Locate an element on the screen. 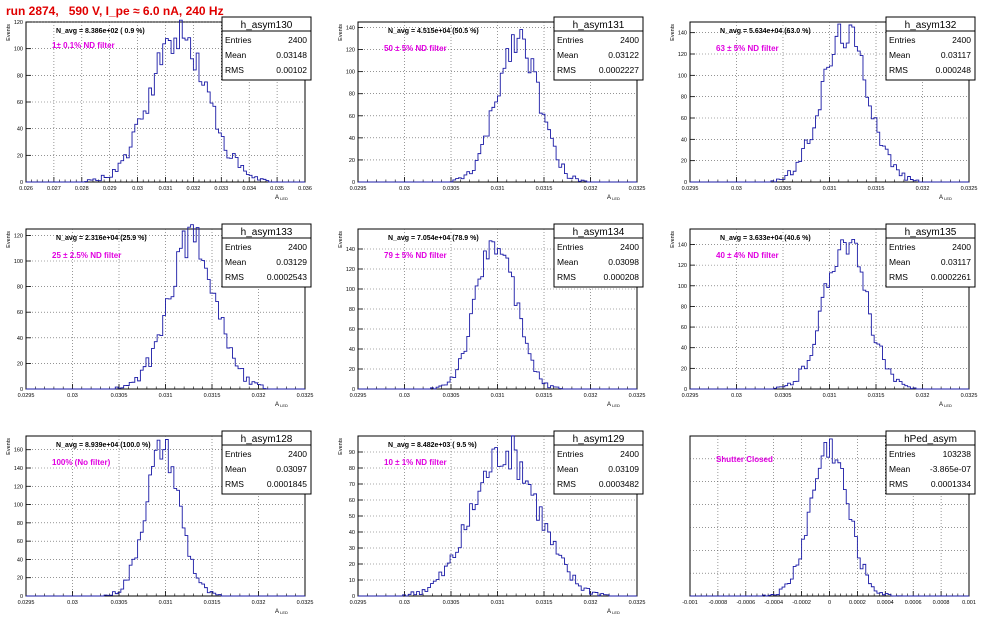 Image resolution: width=996 pixels, height=622 pixels. stats-value: 0.03097 is located at coordinates (291, 469).